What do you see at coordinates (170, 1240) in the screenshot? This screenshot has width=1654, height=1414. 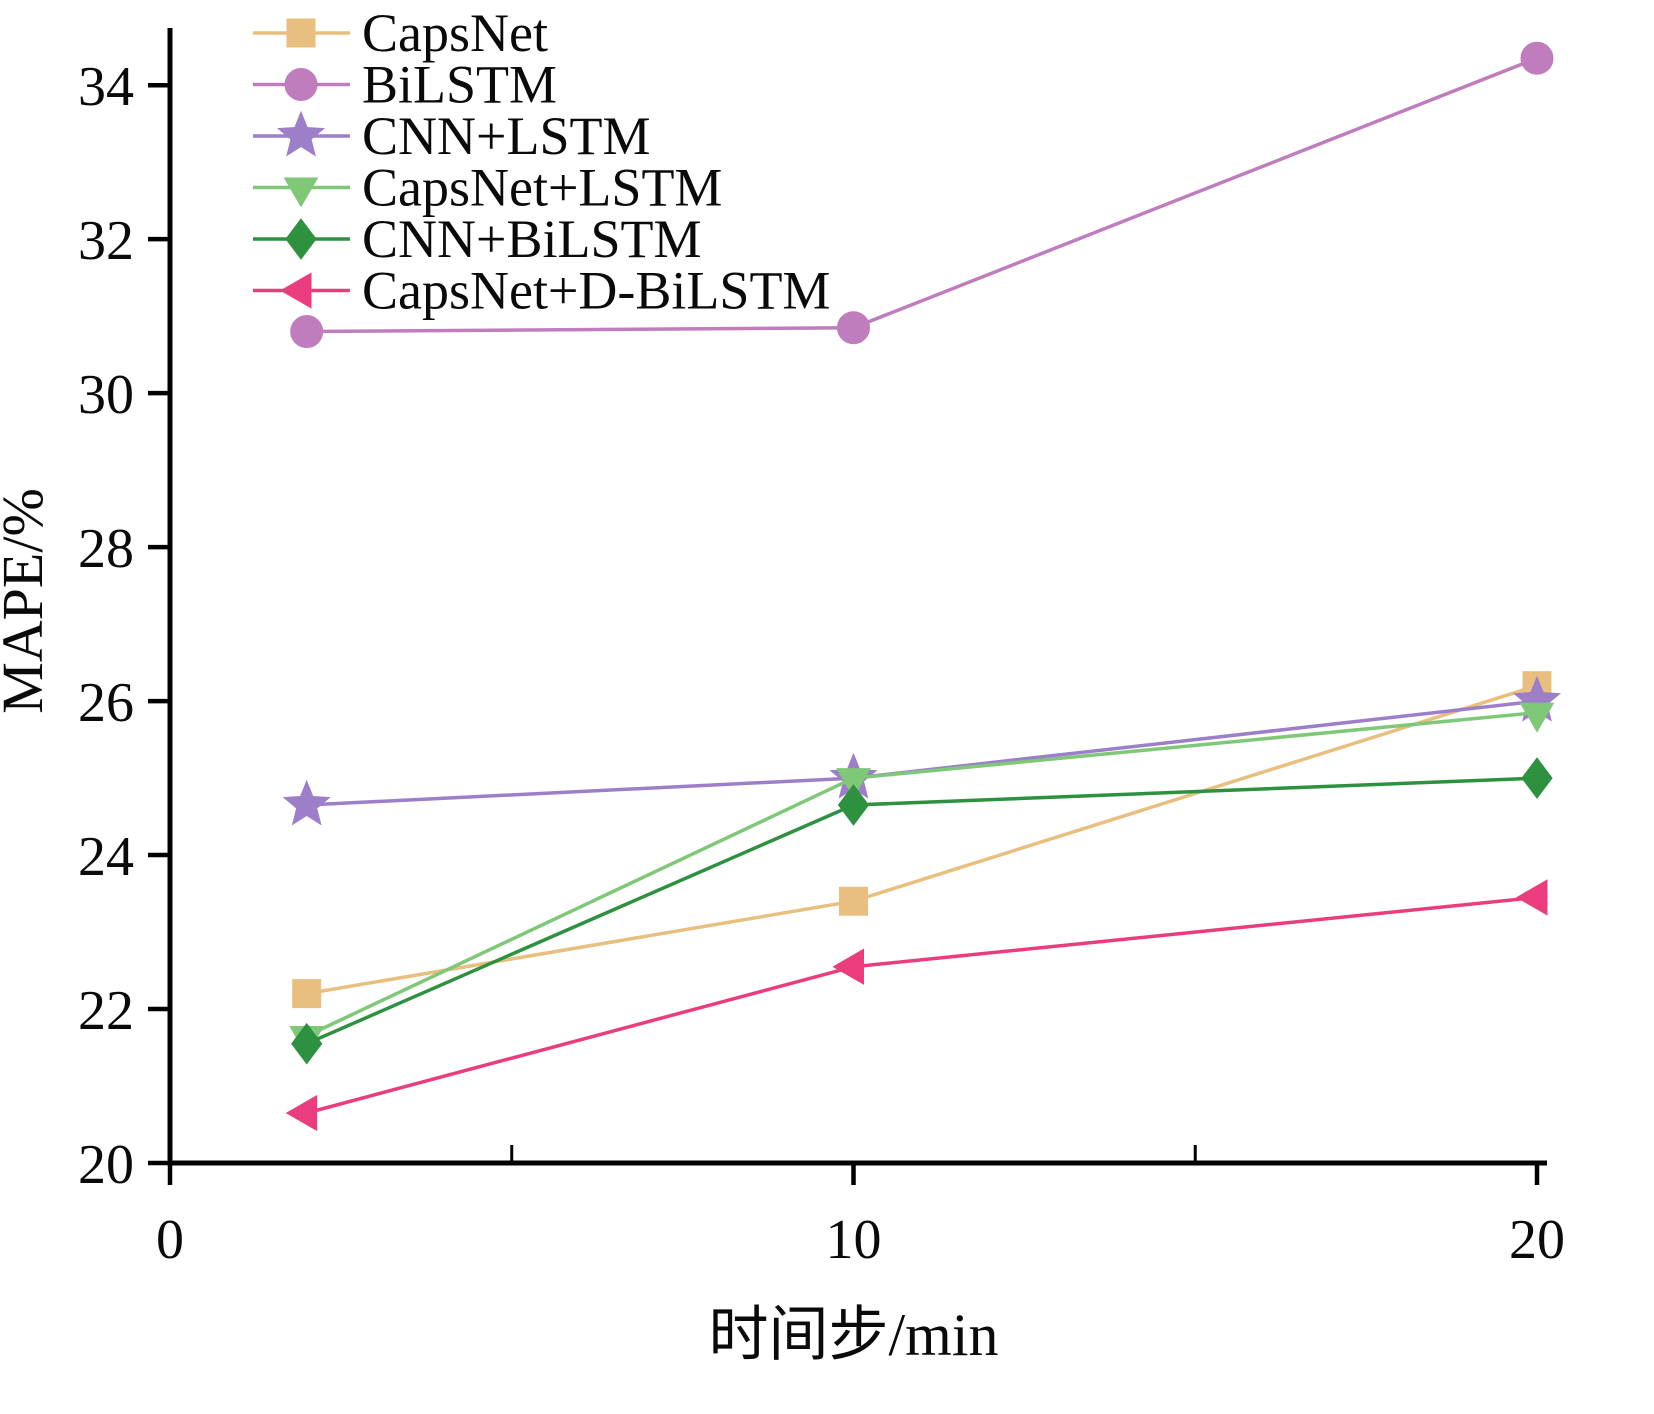 I see `x-tick-label: 0` at bounding box center [170, 1240].